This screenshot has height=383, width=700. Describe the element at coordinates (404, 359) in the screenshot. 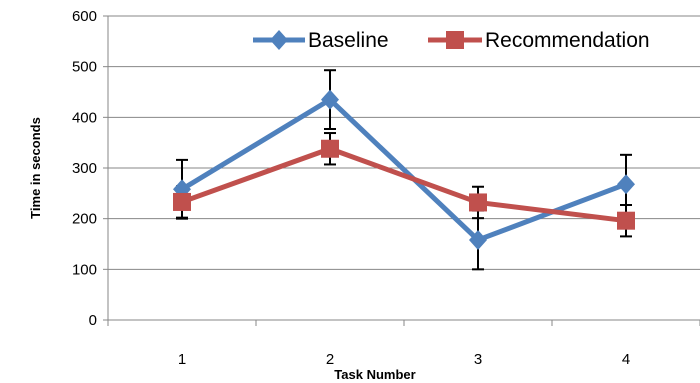

I see `x-tick-labels: 1 2 3 4` at that location.